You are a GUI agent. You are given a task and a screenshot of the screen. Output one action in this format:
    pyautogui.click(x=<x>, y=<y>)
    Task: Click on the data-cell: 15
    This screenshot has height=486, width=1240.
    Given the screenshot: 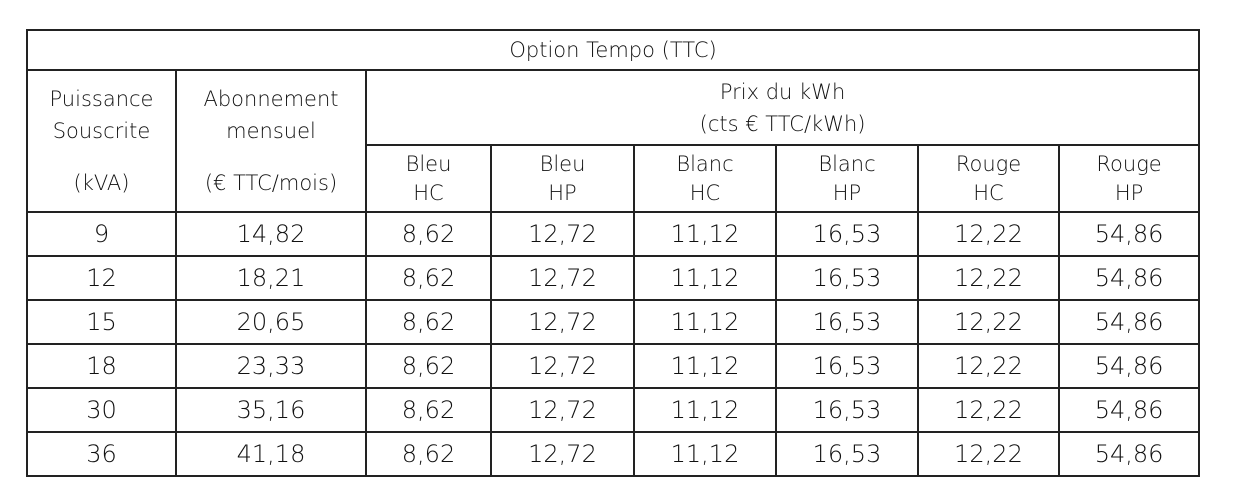 What is the action you would take?
    pyautogui.click(x=101, y=322)
    